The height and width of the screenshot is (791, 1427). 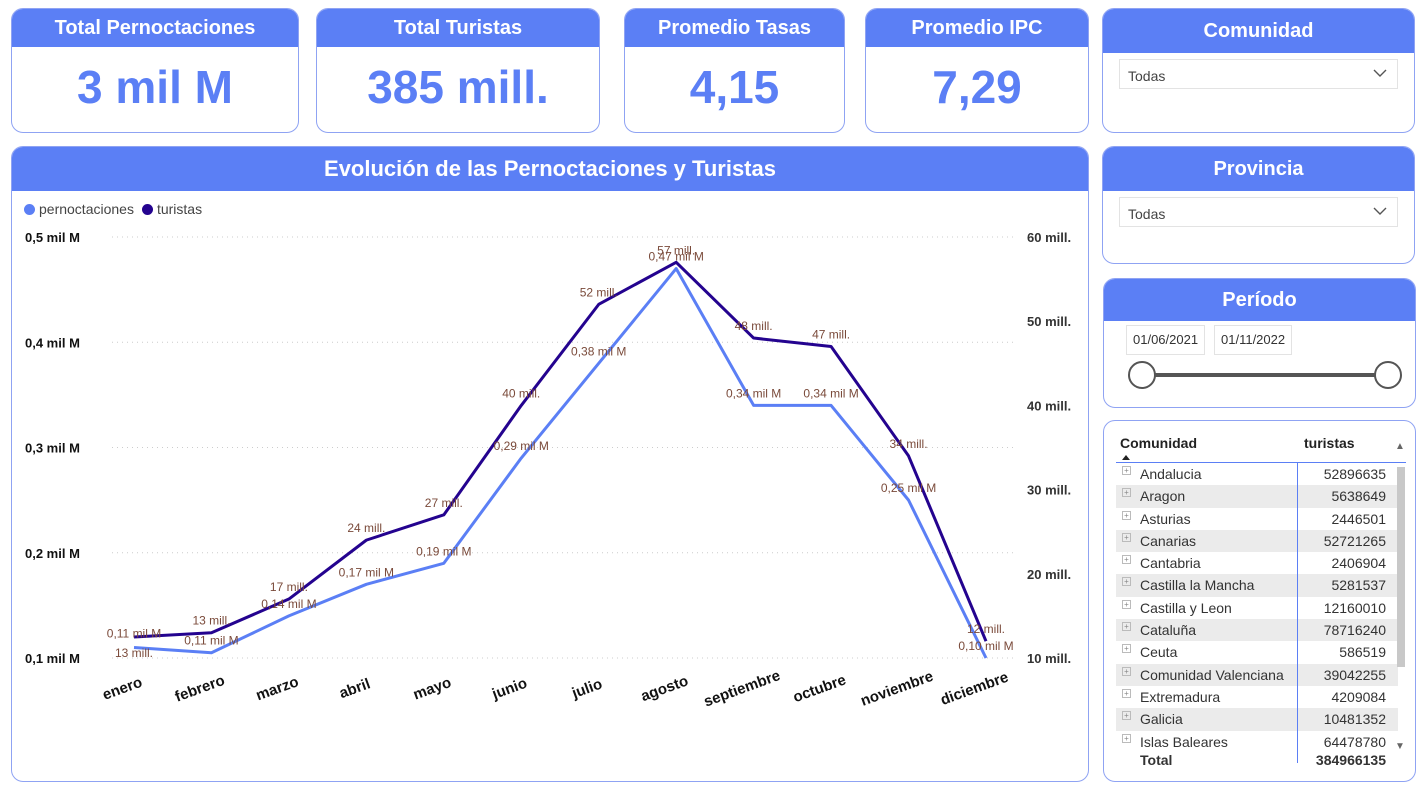 I want to click on y-left-tick-label: 0,3 mil M, so click(x=52, y=448).